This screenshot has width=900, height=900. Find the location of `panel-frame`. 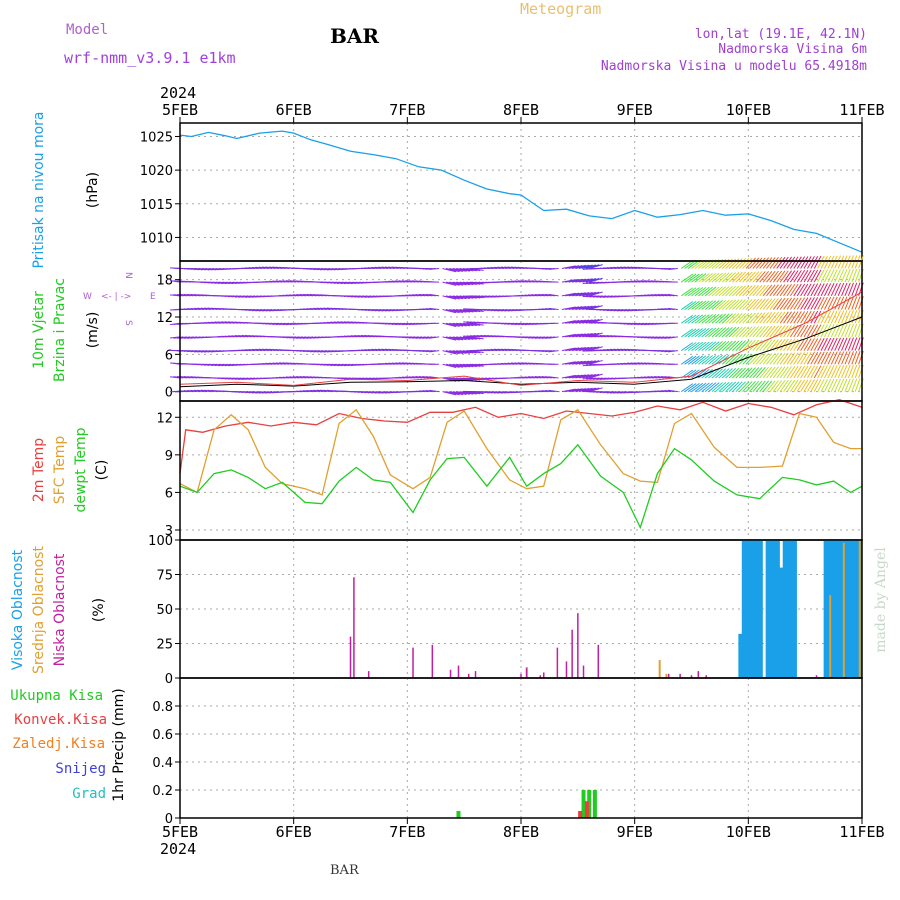

panel-frame is located at coordinates (521, 748).